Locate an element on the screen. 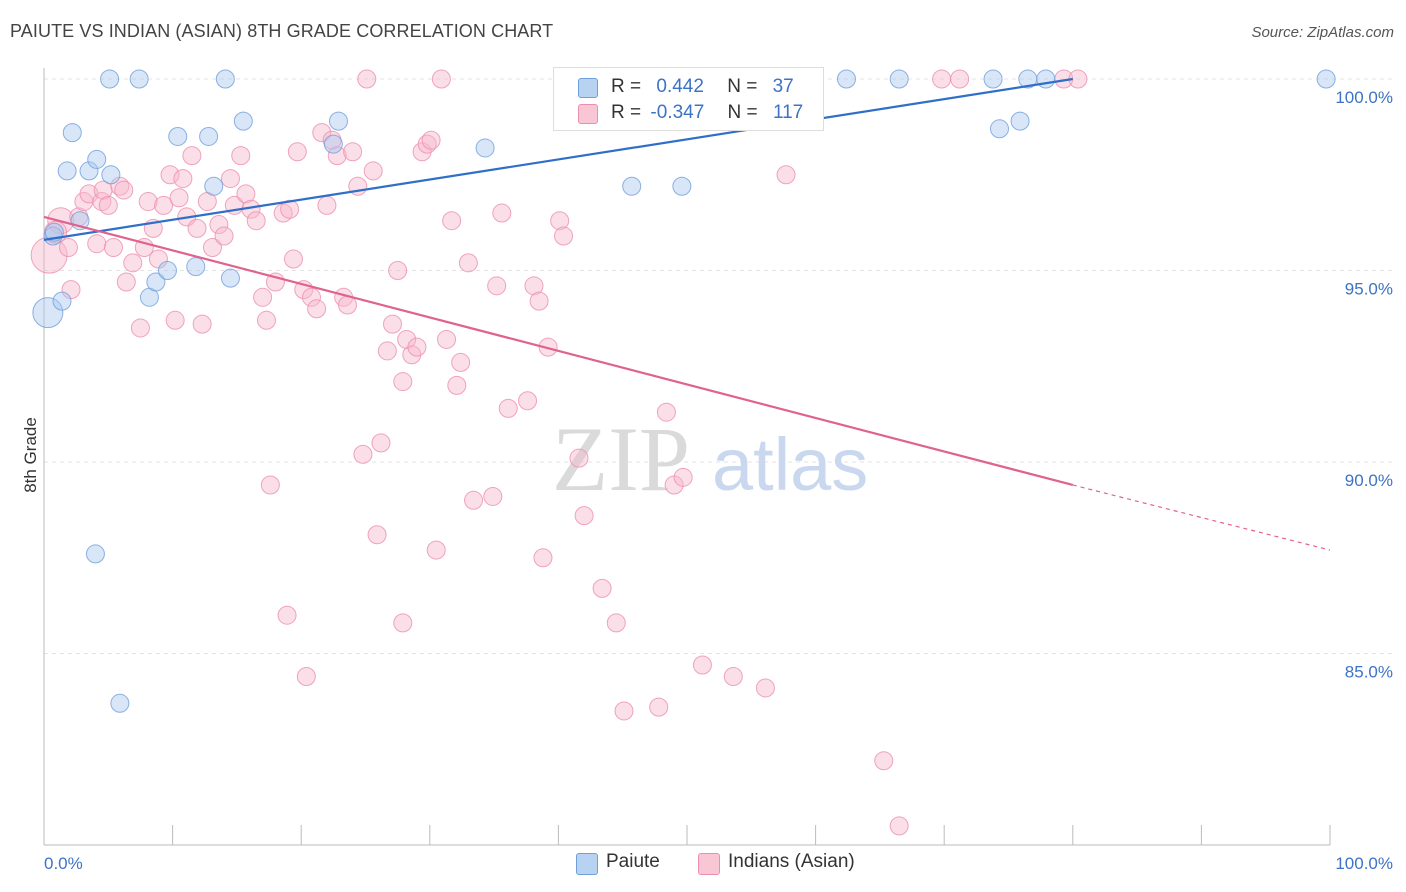 The image size is (1406, 892). y-tick-label: 95.0% is located at coordinates (1369, 289).